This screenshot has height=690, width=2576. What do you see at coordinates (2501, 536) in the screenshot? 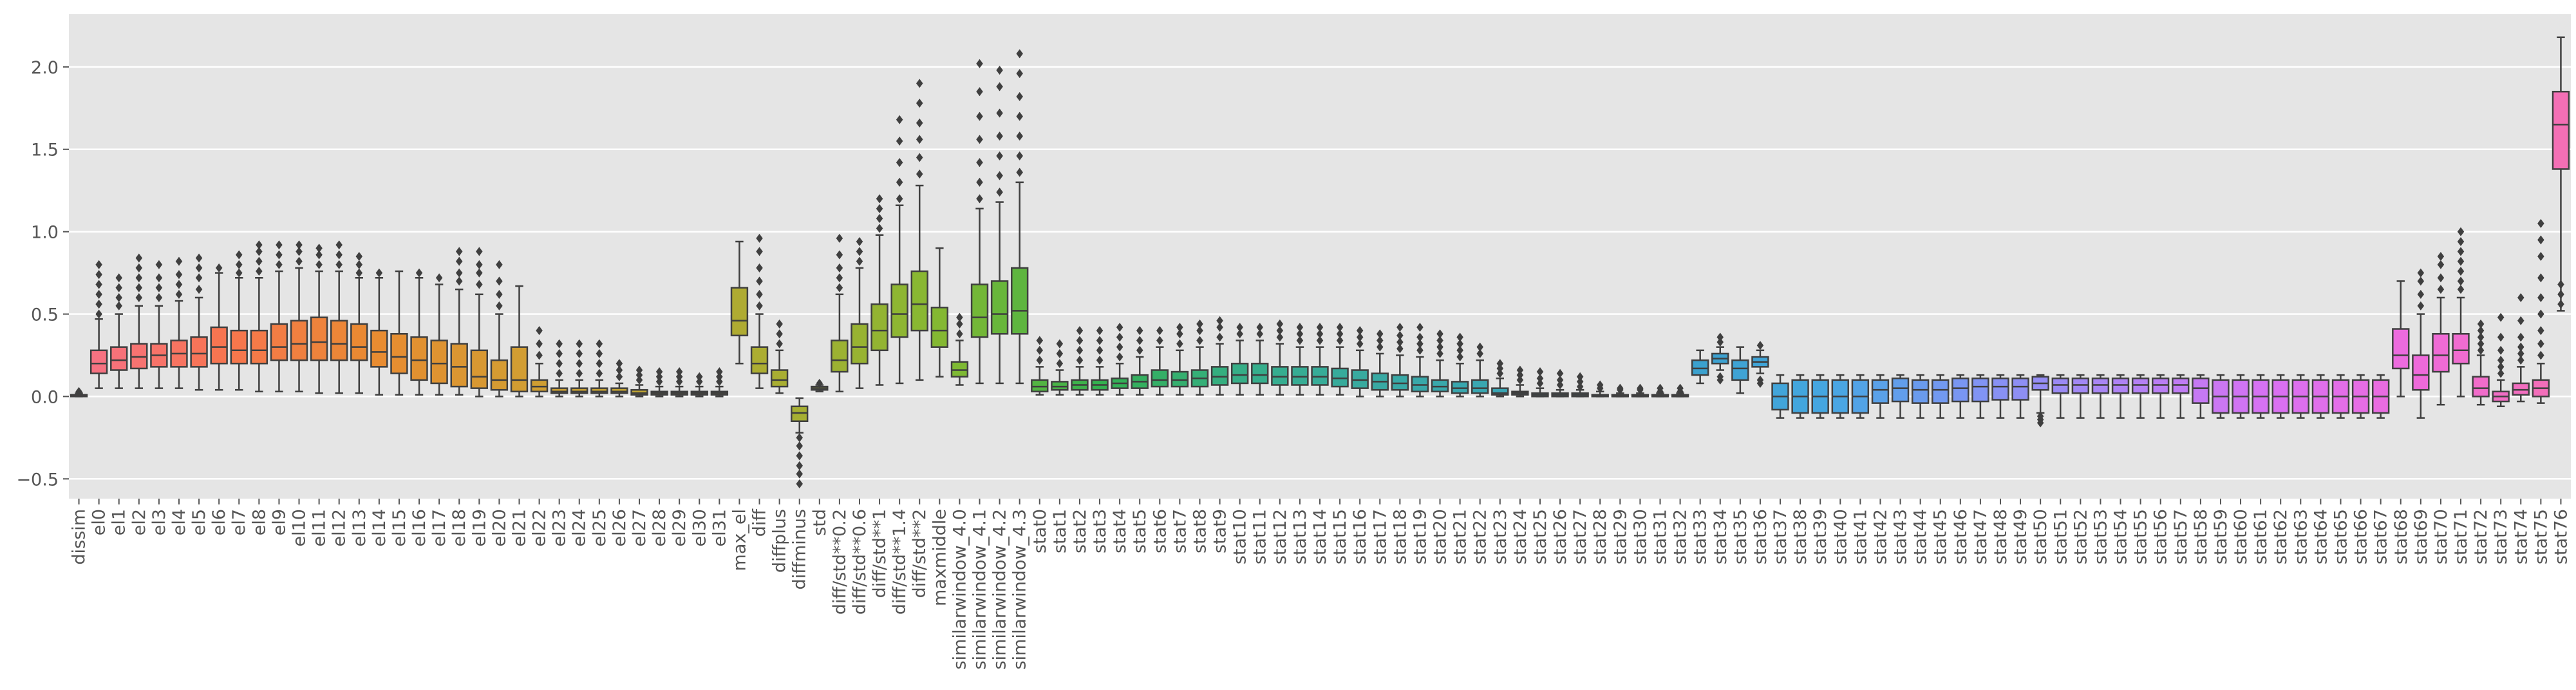
I see `x-tick-label: stat73` at bounding box center [2501, 536].